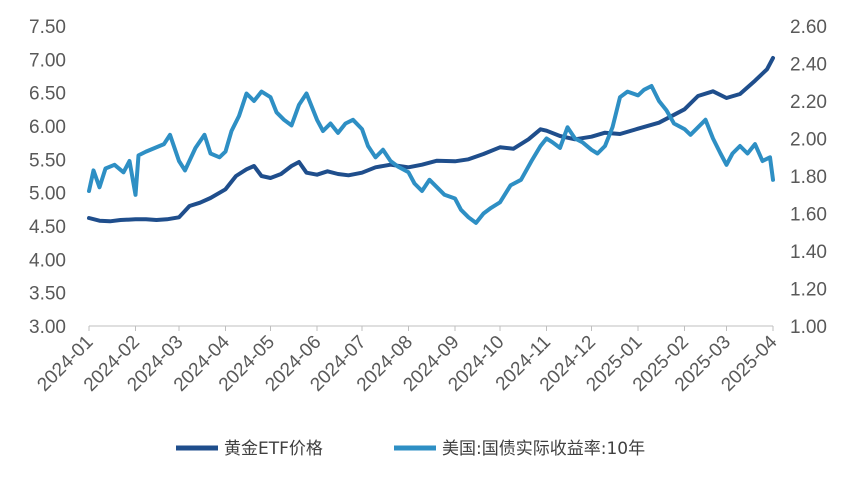  What do you see at coordinates (273, 449) in the screenshot?
I see `legend-label: 黄金ETF价格` at bounding box center [273, 449].